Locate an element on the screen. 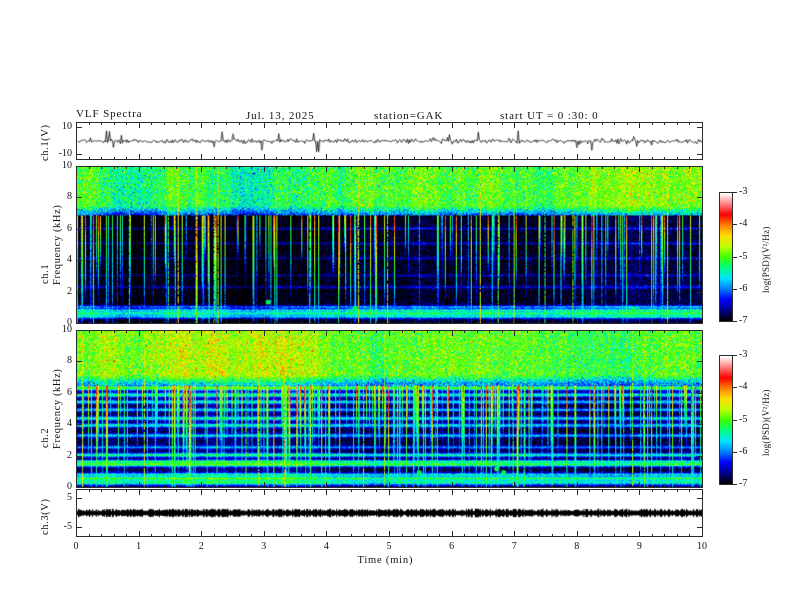 The height and width of the screenshot is (612, 792). x-tick-label: 7 is located at coordinates (514, 546).